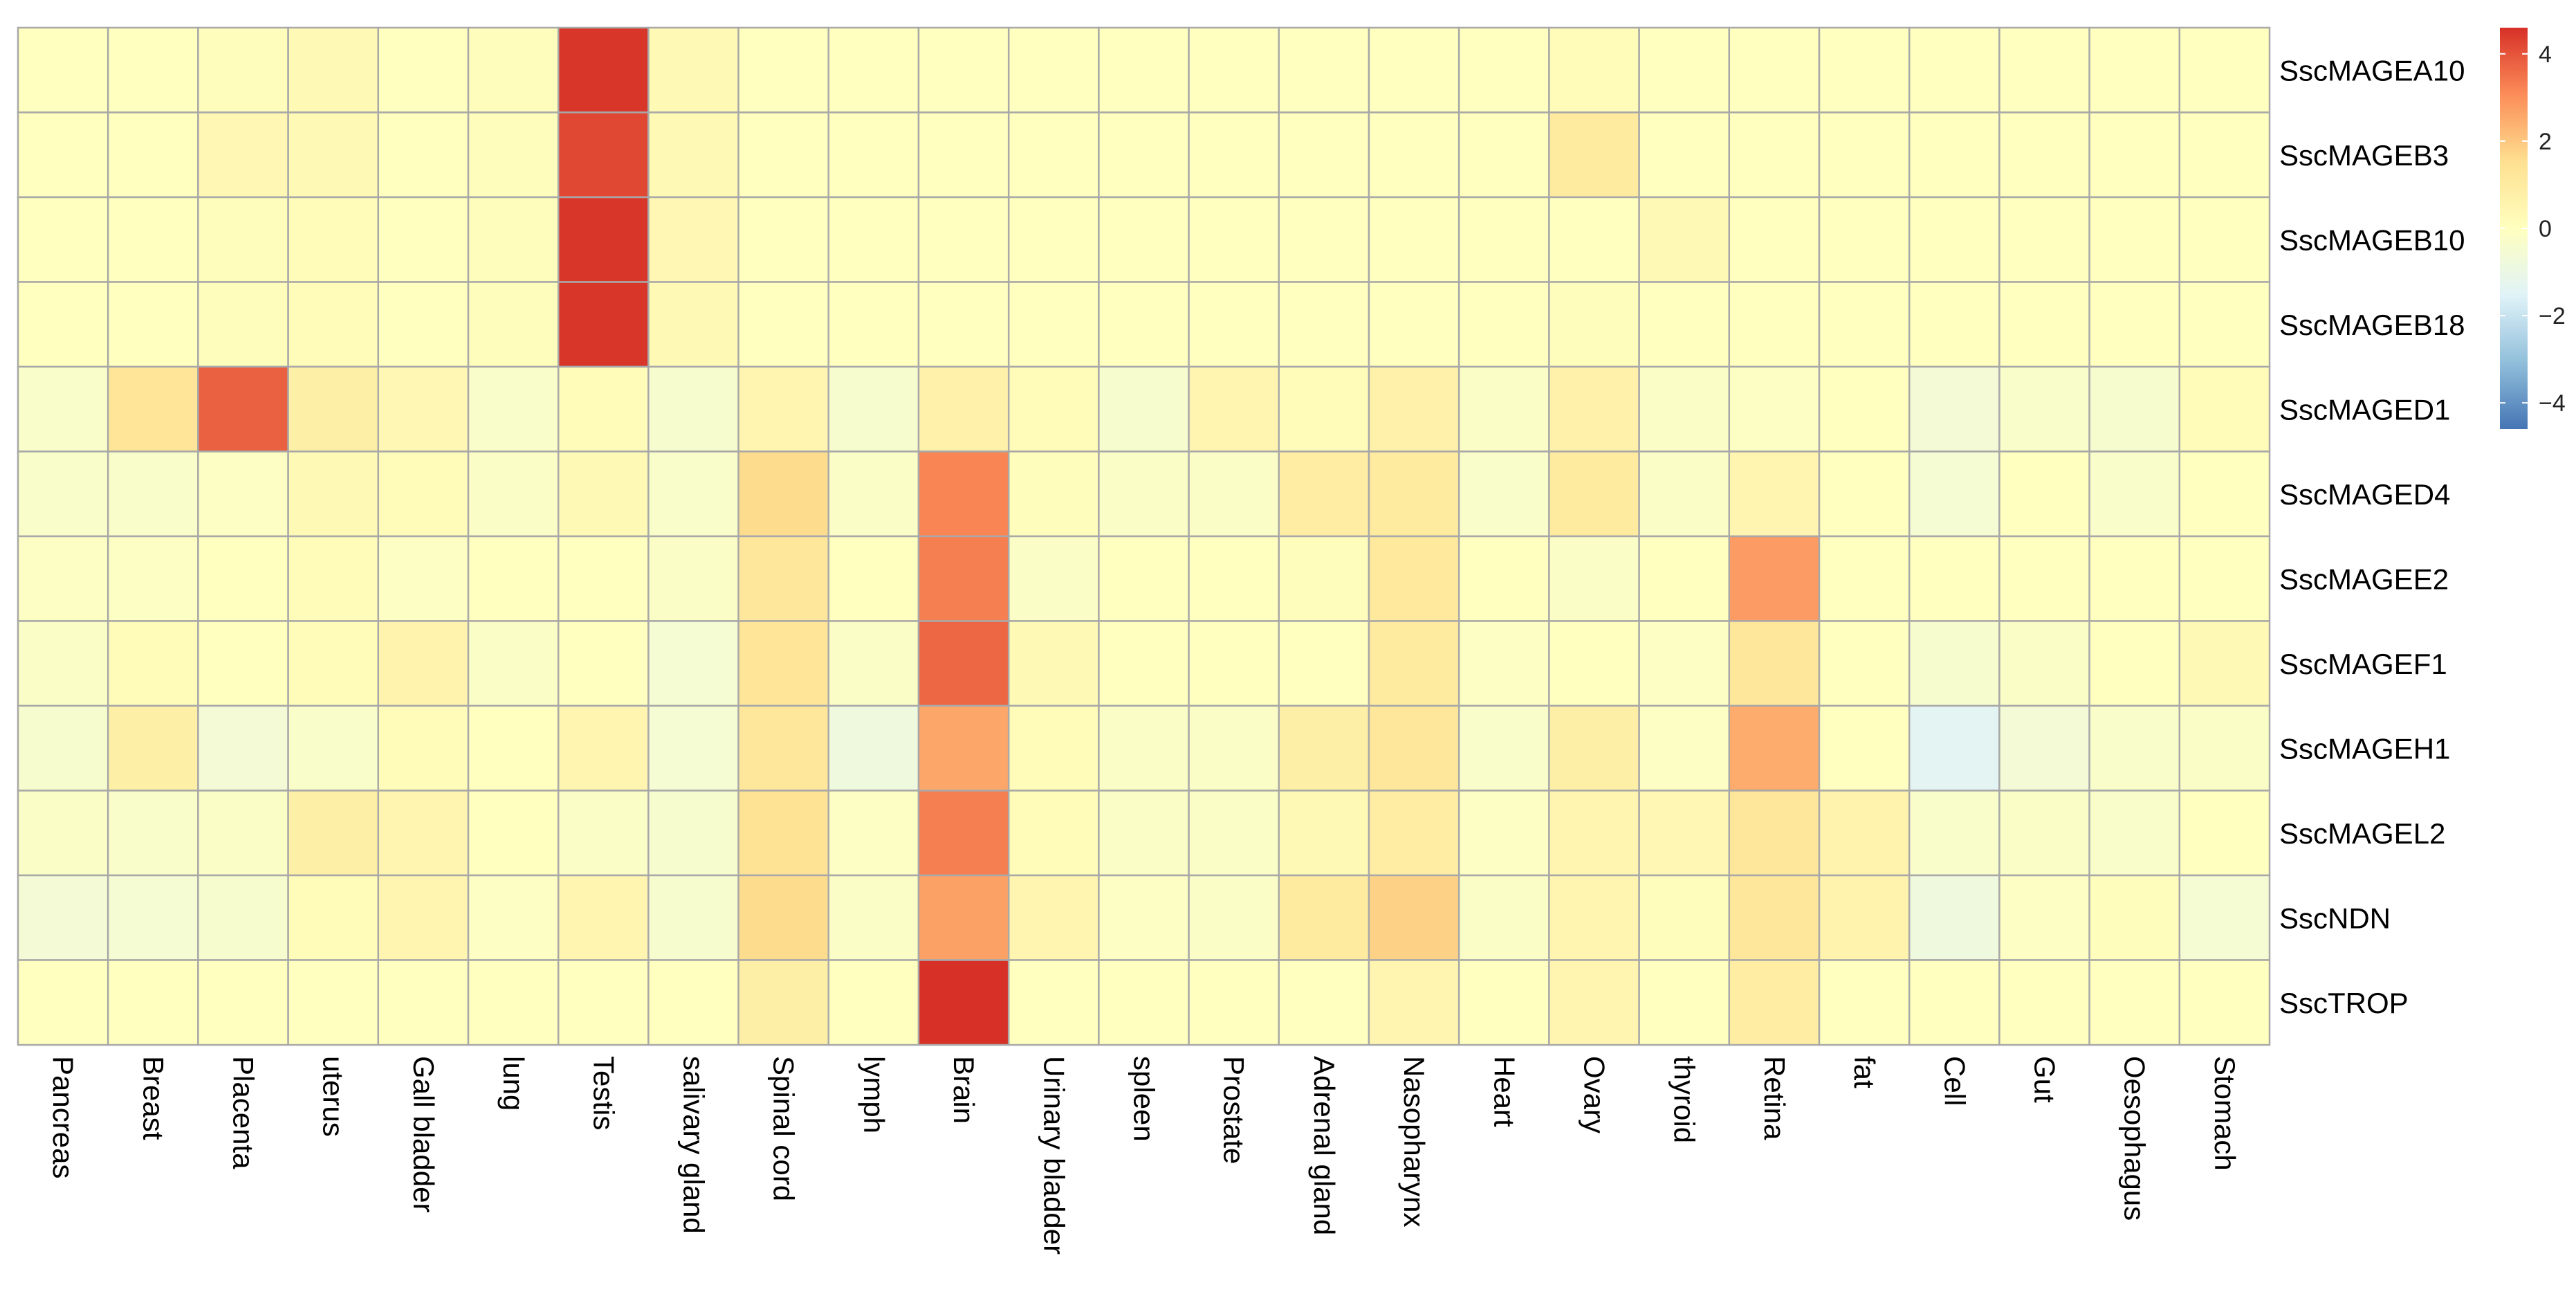 This screenshot has height=1294, width=2576. Describe the element at coordinates (1684, 1100) in the screenshot. I see `column-label: thyroid` at that location.